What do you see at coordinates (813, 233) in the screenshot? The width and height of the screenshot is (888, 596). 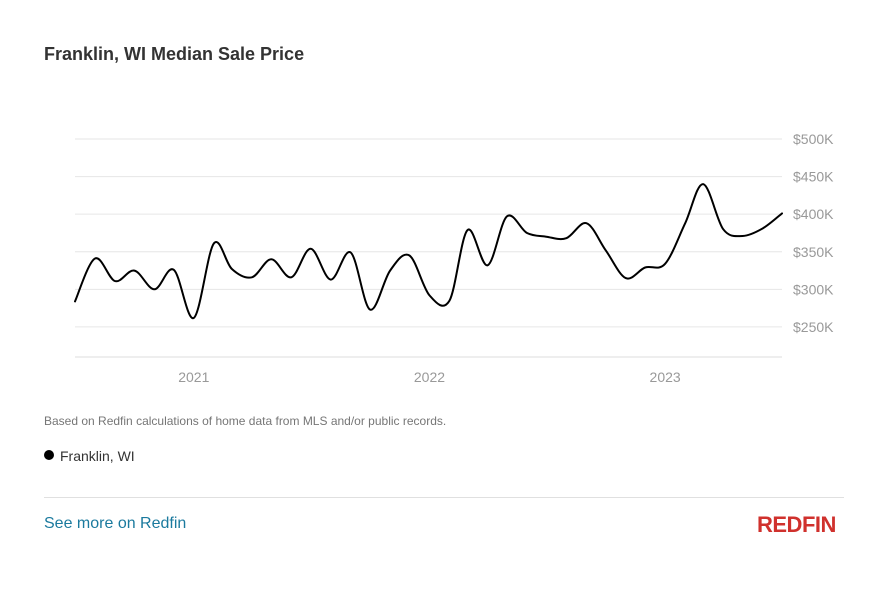 I see `y-axis-ticks: $250K $300K $350K $400K $450K $500K` at bounding box center [813, 233].